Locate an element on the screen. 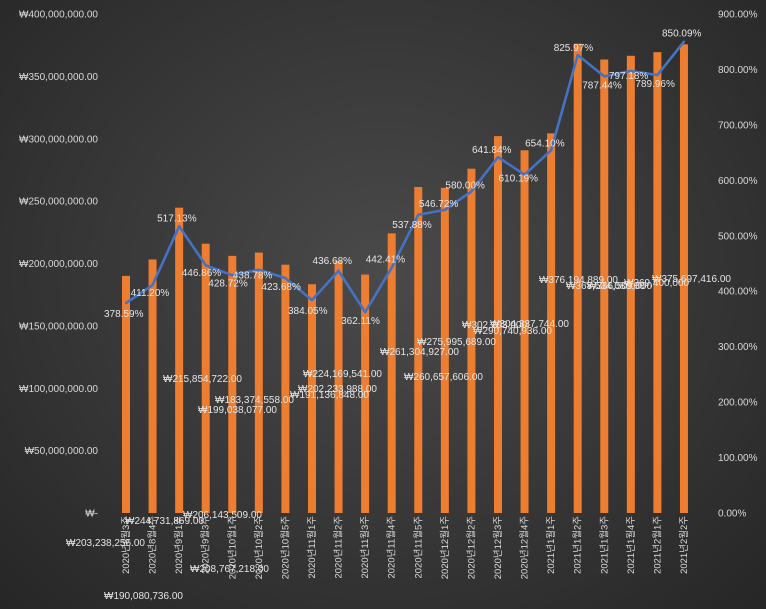 Image resolution: width=766 pixels, height=609 pixels. line-data-label: 438.78% is located at coordinates (253, 276).